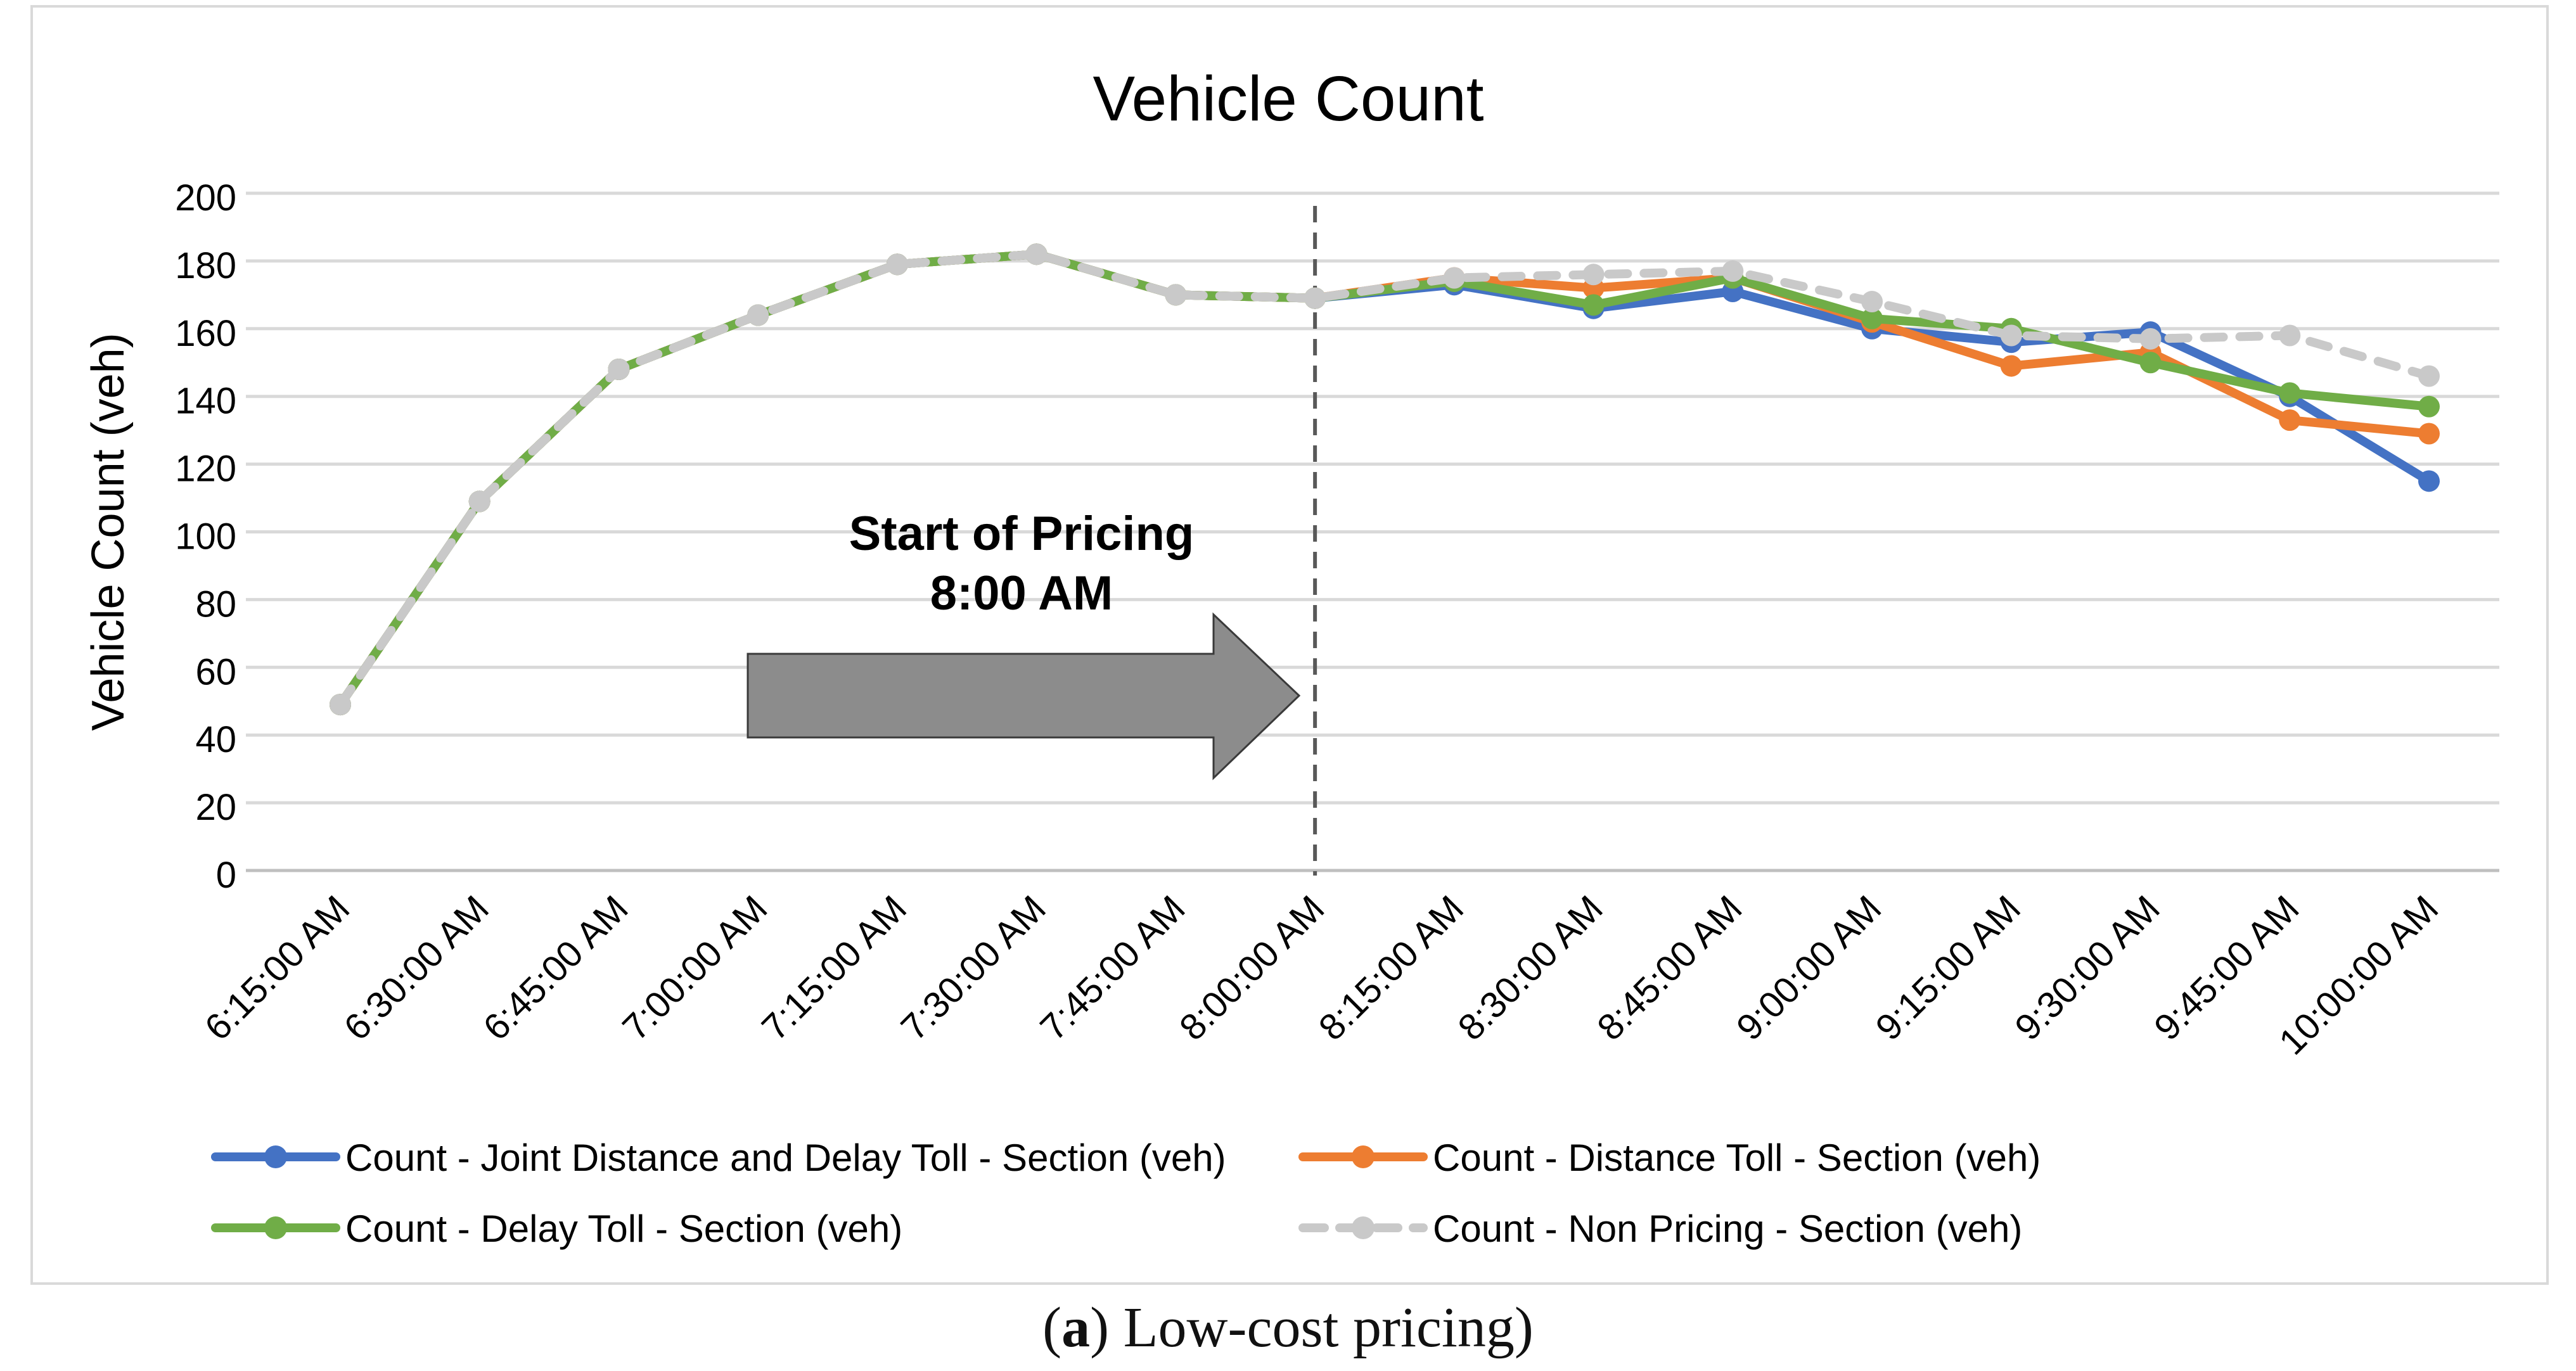 Image resolution: width=2576 pixels, height=1371 pixels. Describe the element at coordinates (555, 968) in the screenshot. I see `x-tick-label: 6:45:00 AM` at that location.